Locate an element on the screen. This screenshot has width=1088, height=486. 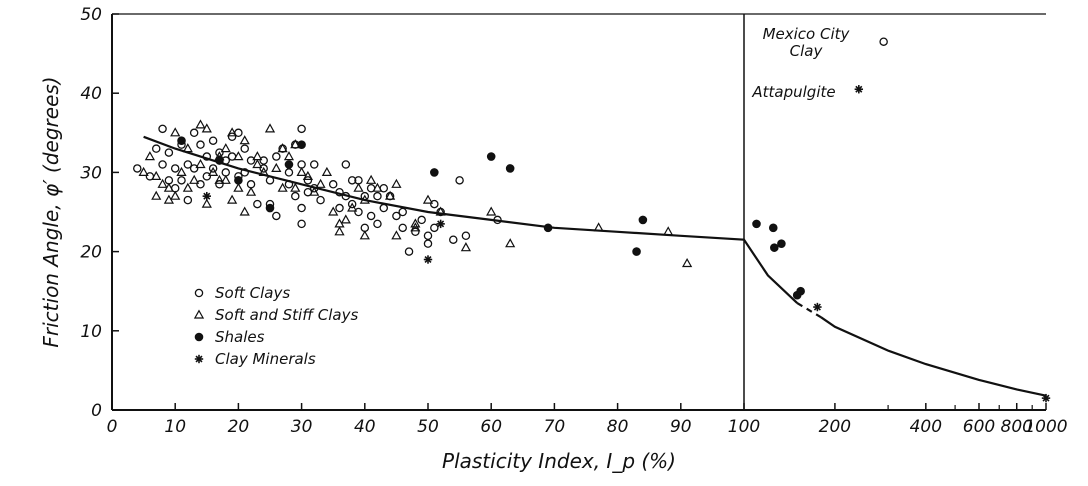
legend-label: Shales is located at coordinates (240, 337).